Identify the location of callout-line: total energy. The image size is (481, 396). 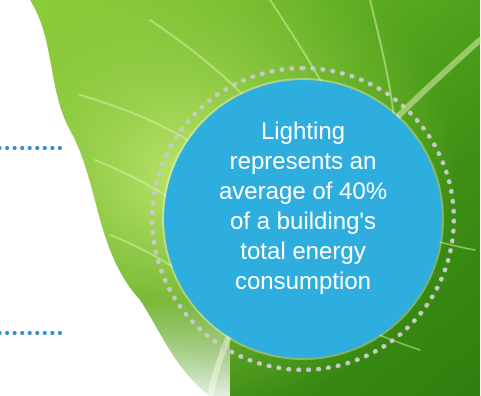
(303, 251).